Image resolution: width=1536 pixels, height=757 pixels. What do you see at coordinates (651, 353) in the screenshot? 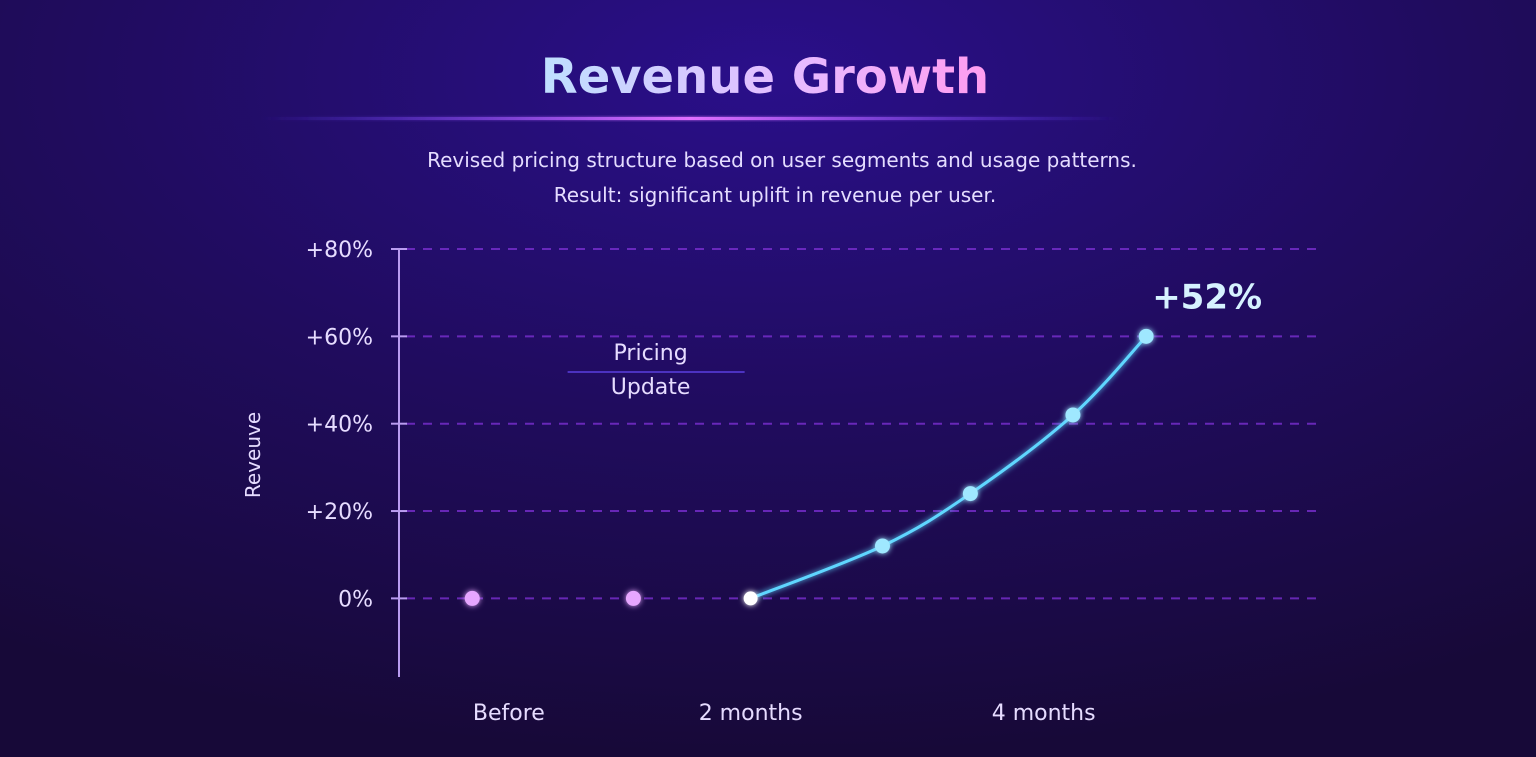
I see `annotation-text: Pricing` at bounding box center [651, 353].